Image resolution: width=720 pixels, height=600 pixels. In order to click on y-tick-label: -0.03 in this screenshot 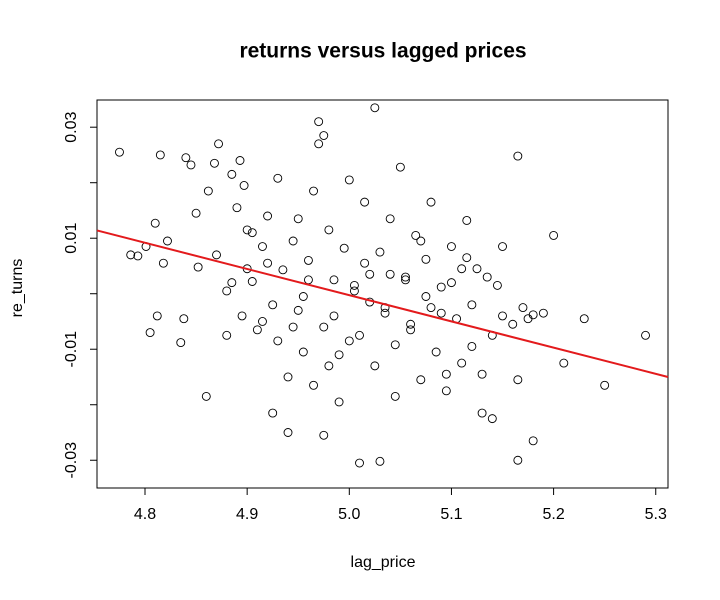, I will do `click(71, 460)`.